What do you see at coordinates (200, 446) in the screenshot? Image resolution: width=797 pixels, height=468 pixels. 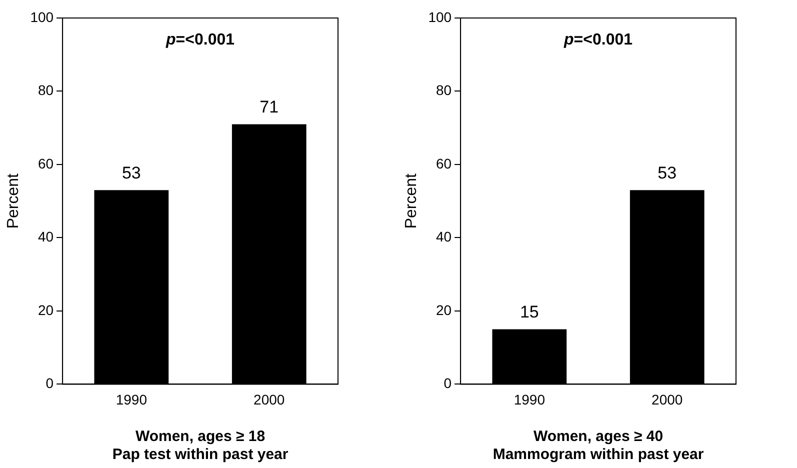 I see `x-axis-title: Women, ages ≥ 18 Pap test within past year` at bounding box center [200, 446].